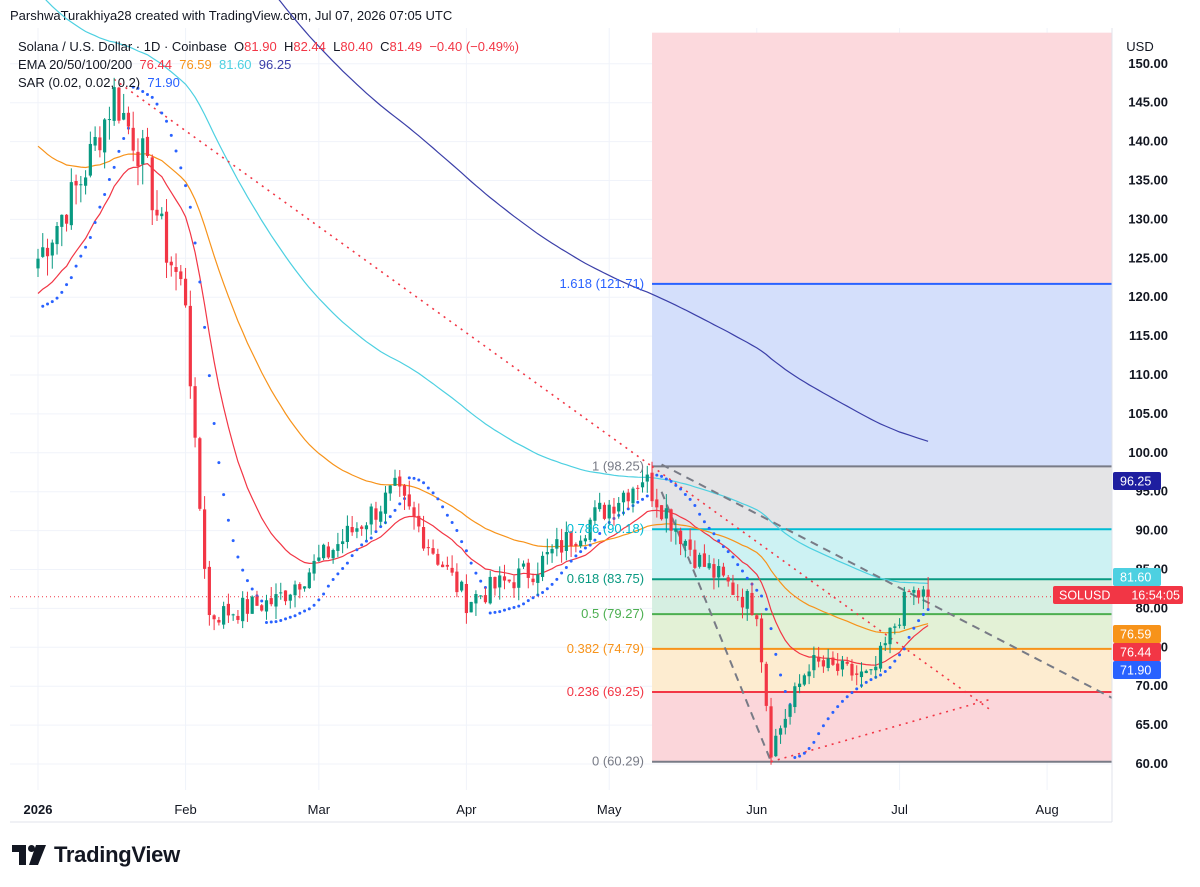 This screenshot has width=1200, height=887. What do you see at coordinates (1148, 102) in the screenshot?
I see `y-tick-label: 145.00` at bounding box center [1148, 102].